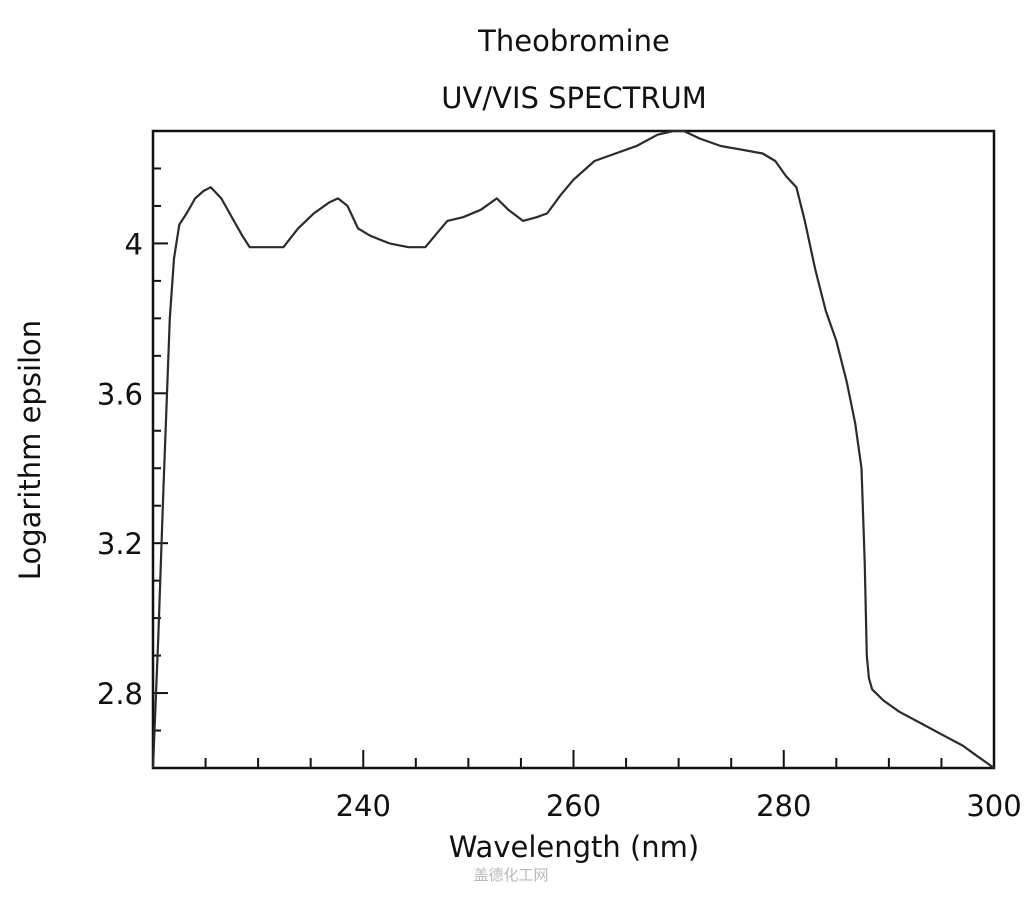  What do you see at coordinates (573, 806) in the screenshot?
I see `x-tick-label: 260` at bounding box center [573, 806].